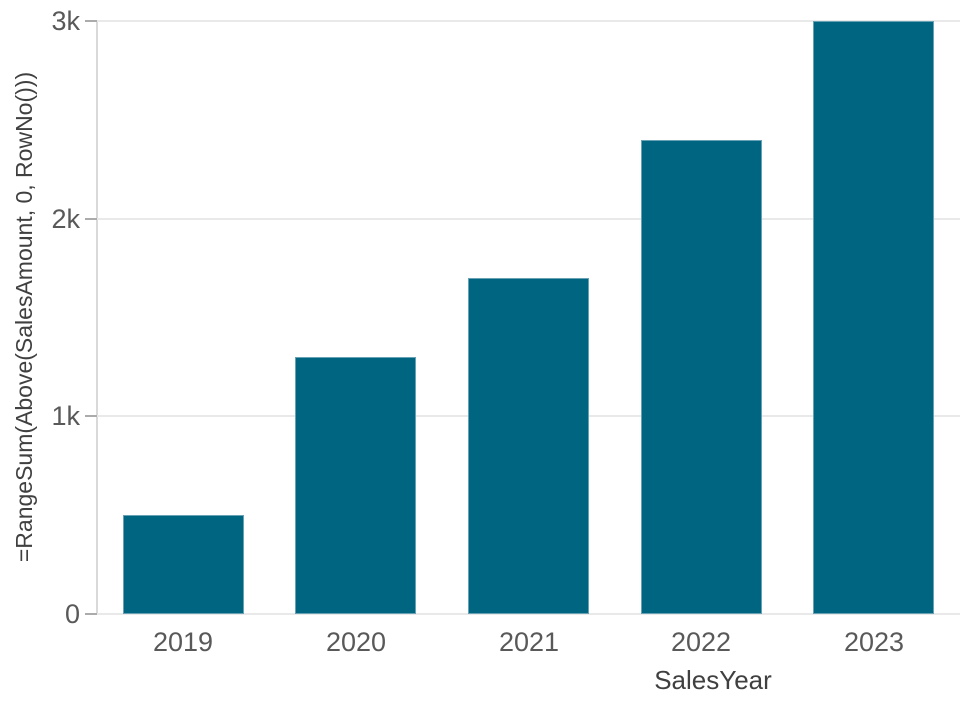 Image resolution: width=960 pixels, height=702 pixels. I want to click on gridline-2k, so click(528, 219).